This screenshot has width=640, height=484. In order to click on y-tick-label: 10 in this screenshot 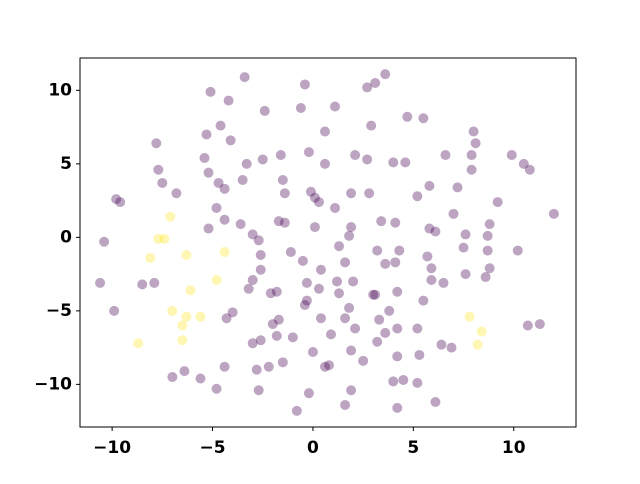, I will do `click(60, 90)`.